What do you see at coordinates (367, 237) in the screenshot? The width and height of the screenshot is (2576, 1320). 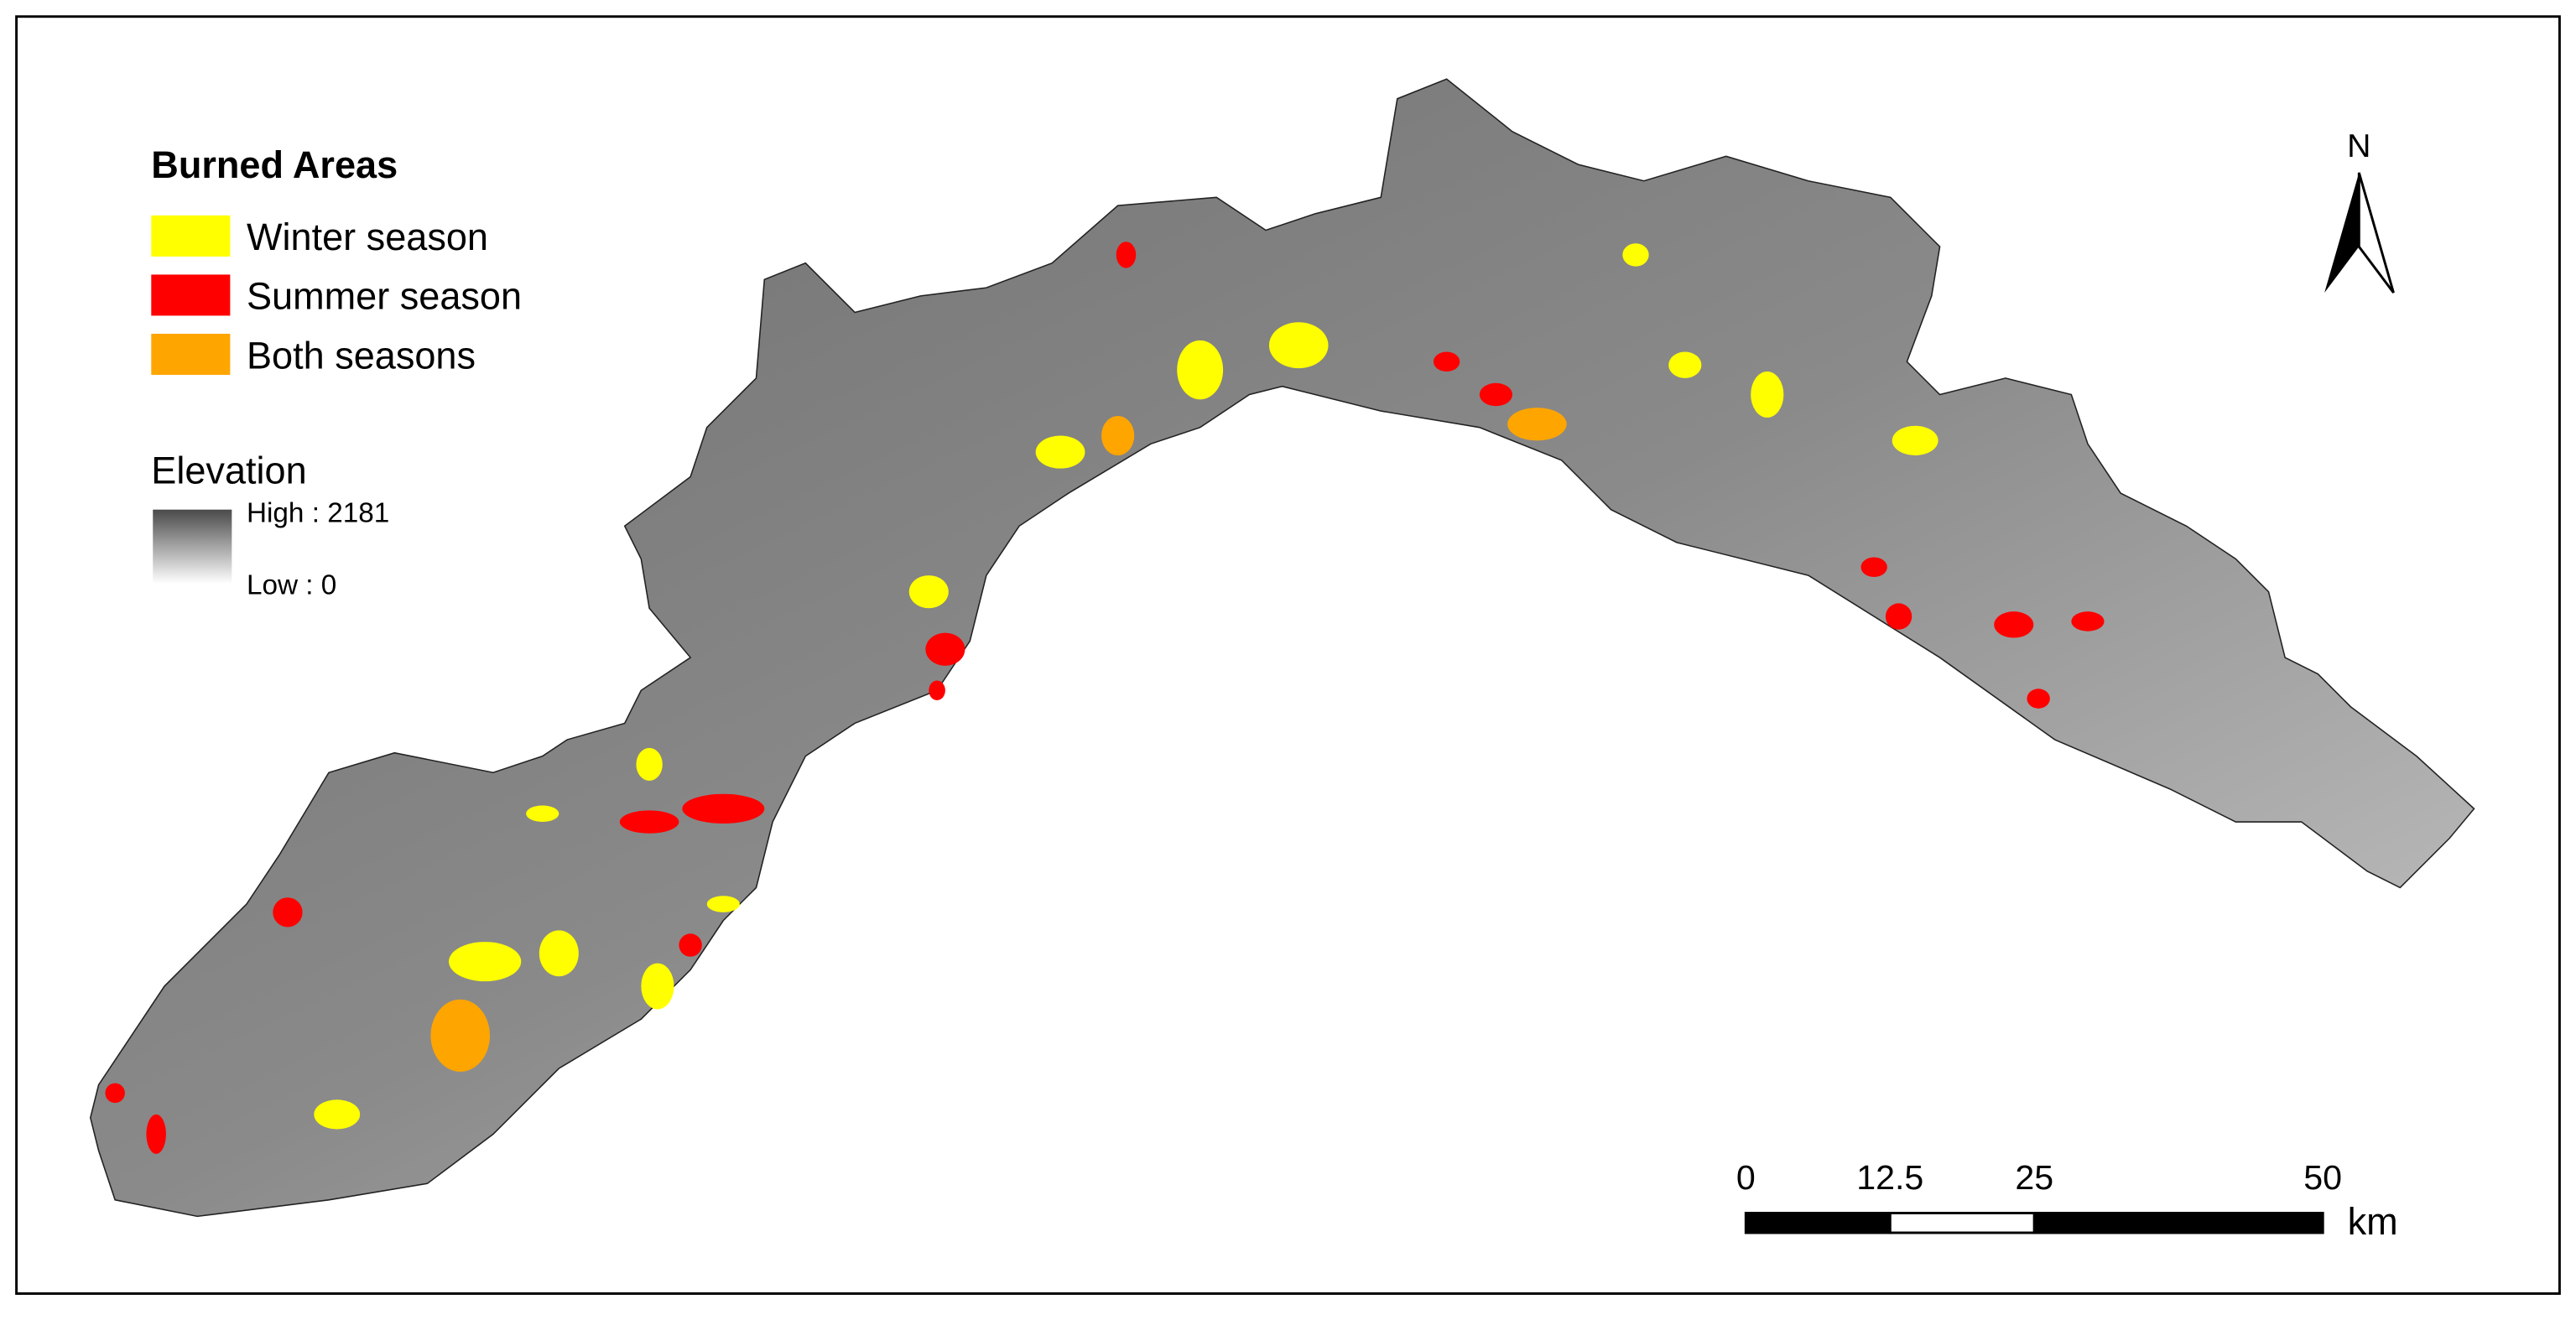 I see `legend-label: Winter season` at bounding box center [367, 237].